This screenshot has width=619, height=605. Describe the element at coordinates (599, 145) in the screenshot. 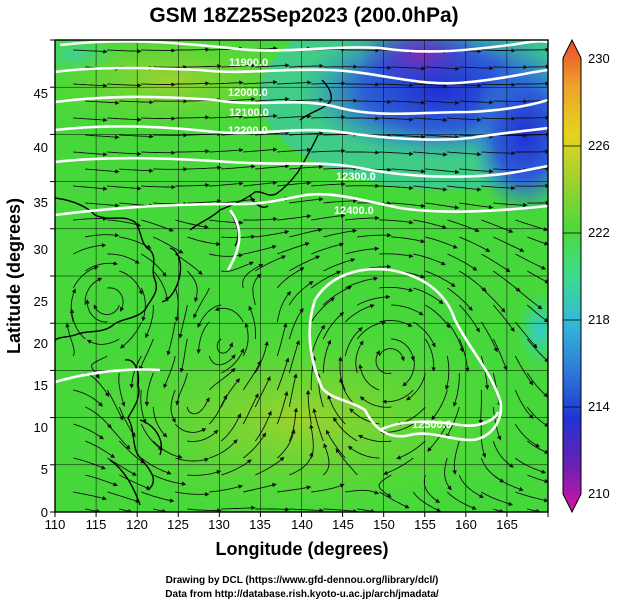

I see `colorbar-tick-label: 226` at that location.